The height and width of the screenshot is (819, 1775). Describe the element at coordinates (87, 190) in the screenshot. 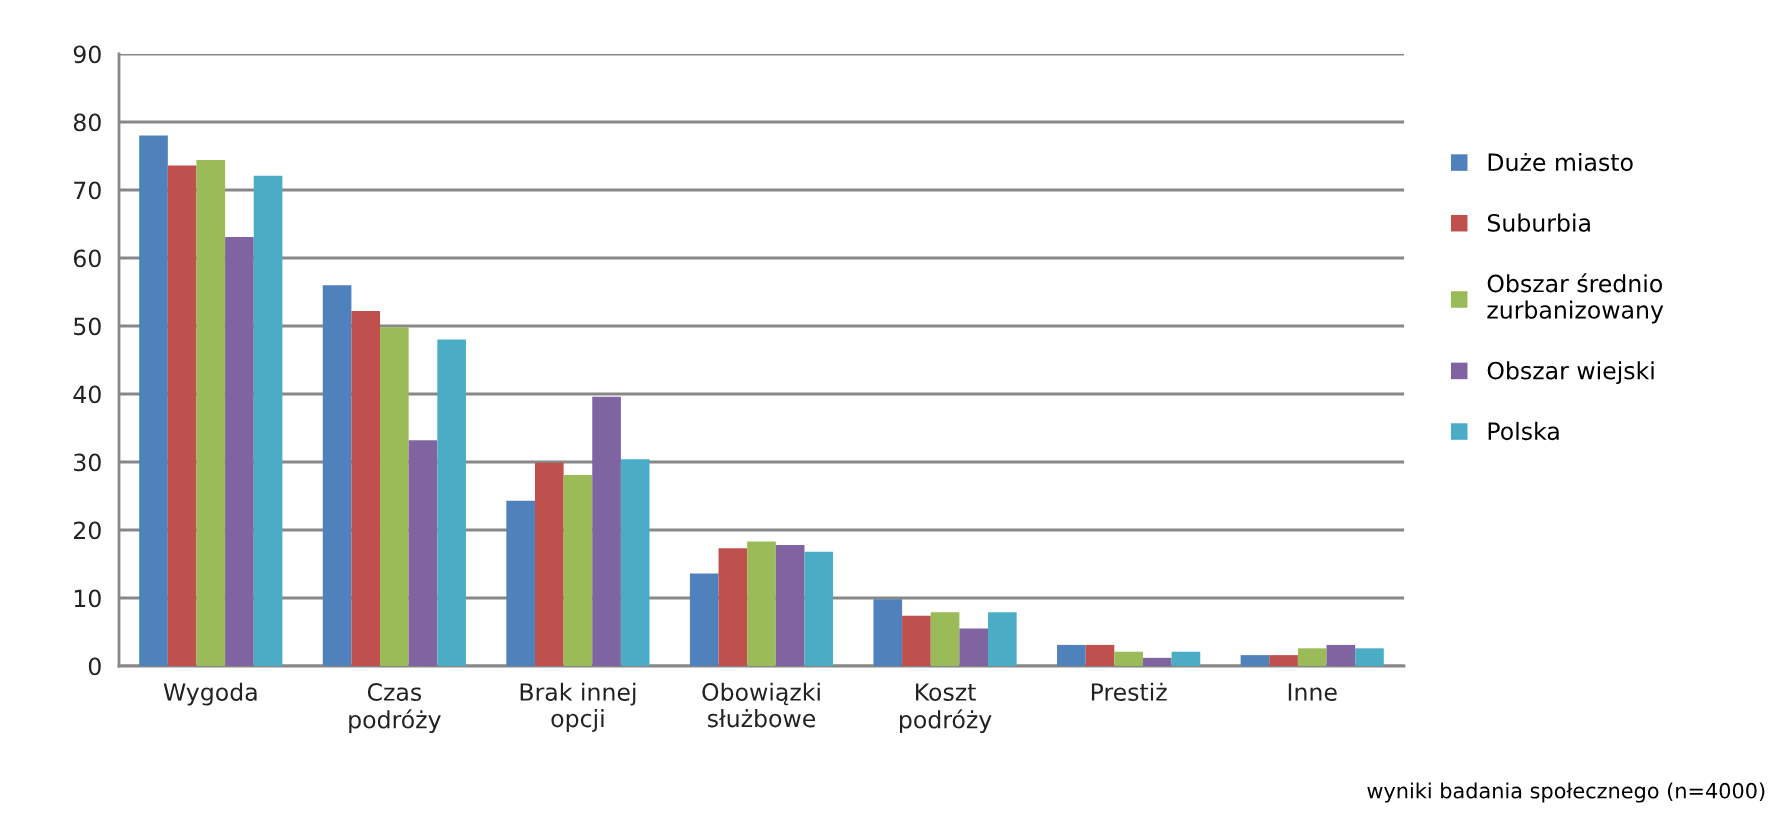

I see `y-tick-label: 70` at that location.